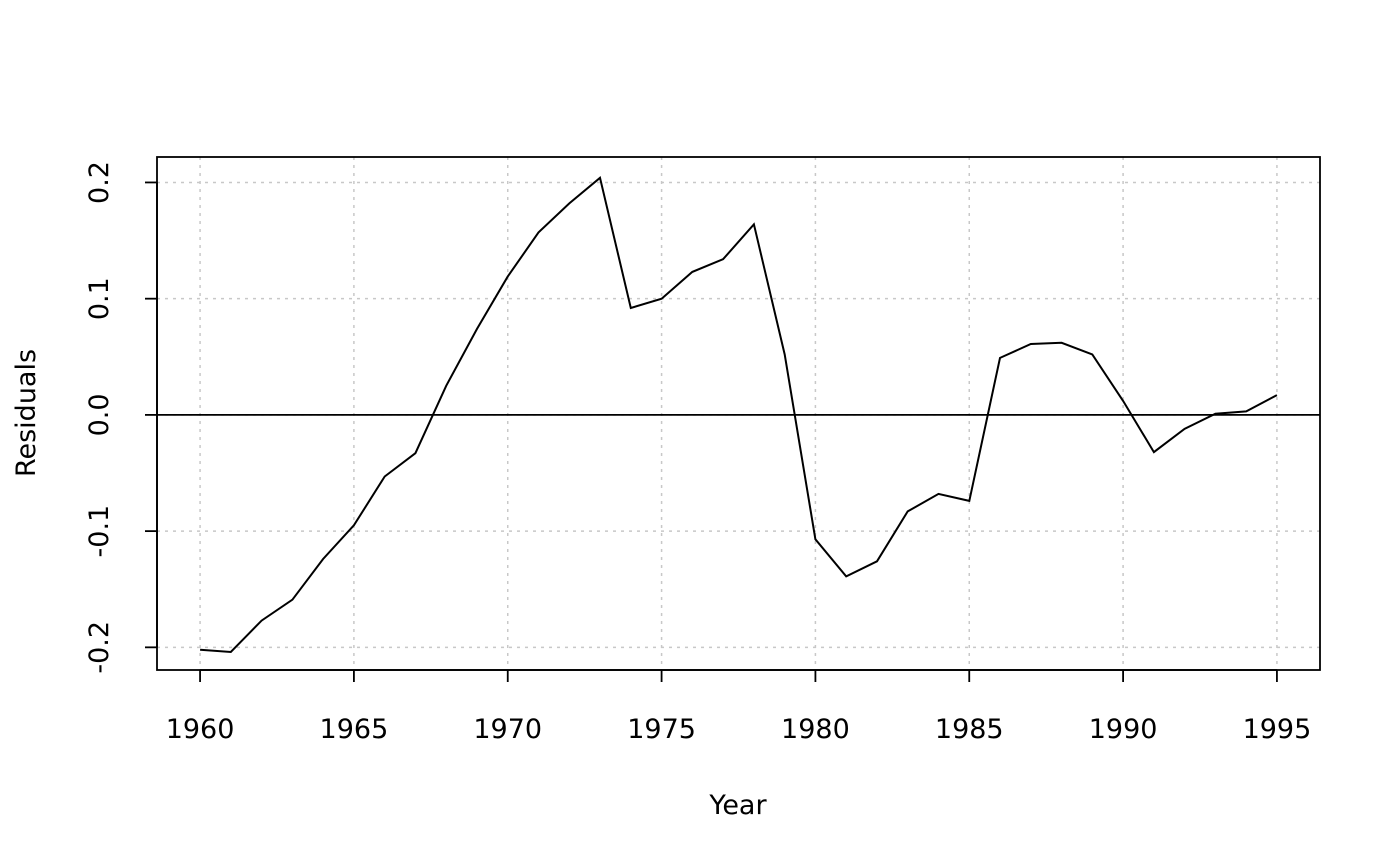  I want to click on y-tick-label: -0.1, so click(99, 531).